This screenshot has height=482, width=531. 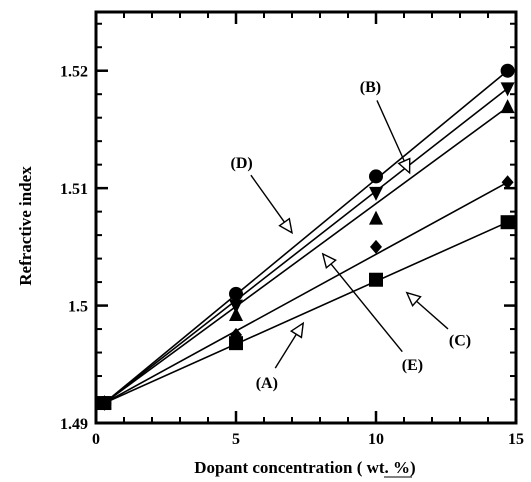 I want to click on annotation-label: (A), so click(x=267, y=383).